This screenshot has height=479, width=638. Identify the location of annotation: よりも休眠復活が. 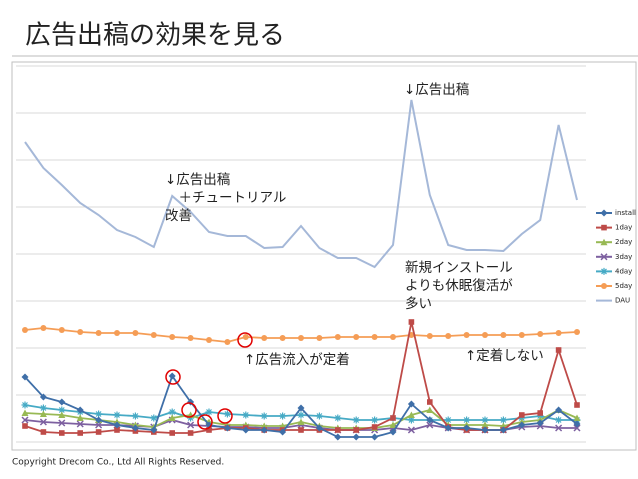
(459, 285).